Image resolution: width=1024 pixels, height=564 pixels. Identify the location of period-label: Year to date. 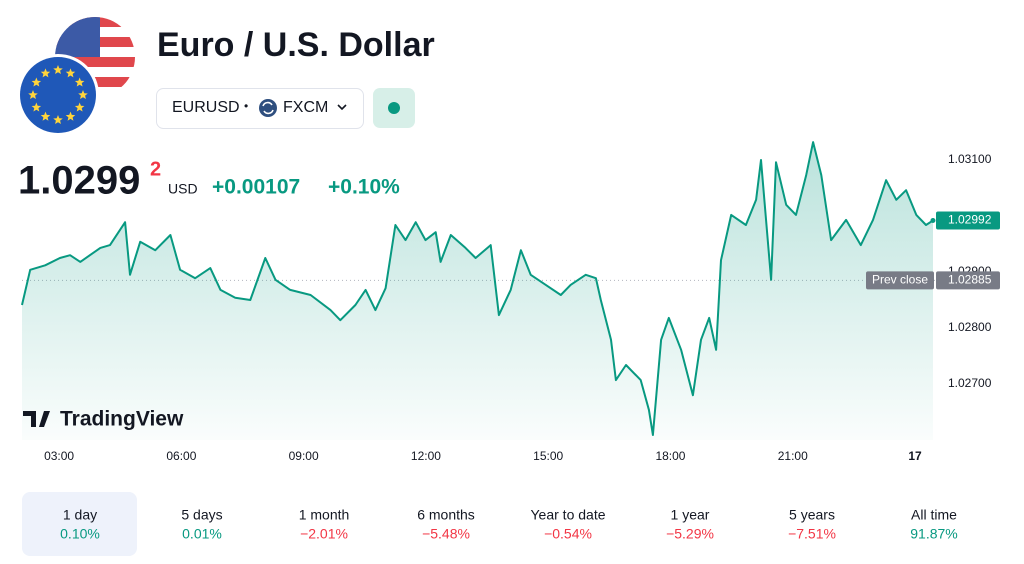
(568, 515).